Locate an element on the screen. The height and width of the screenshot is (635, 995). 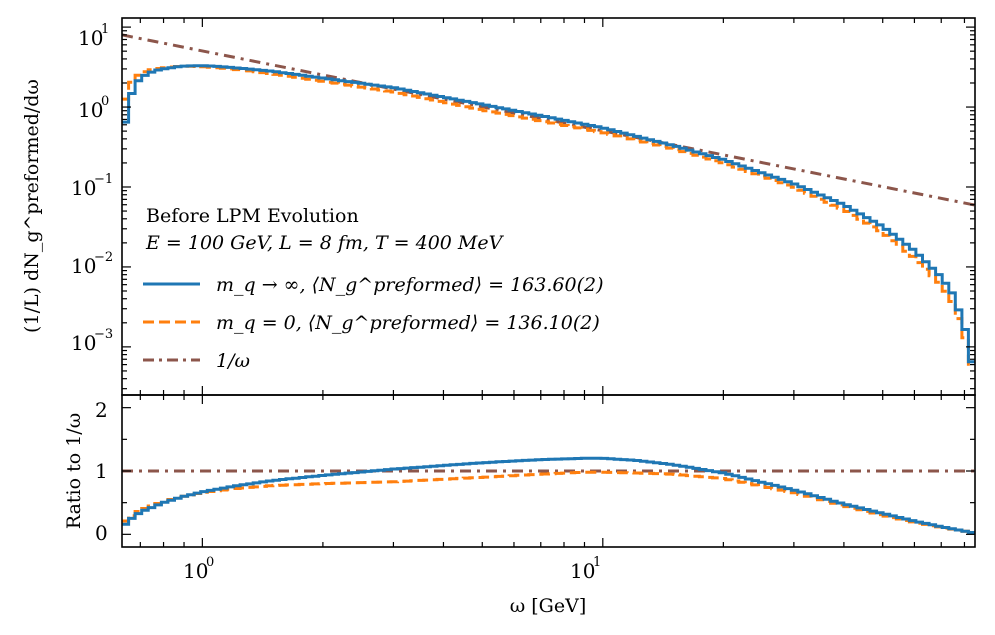
tick-label-exp: −2 is located at coordinates (103, 257).